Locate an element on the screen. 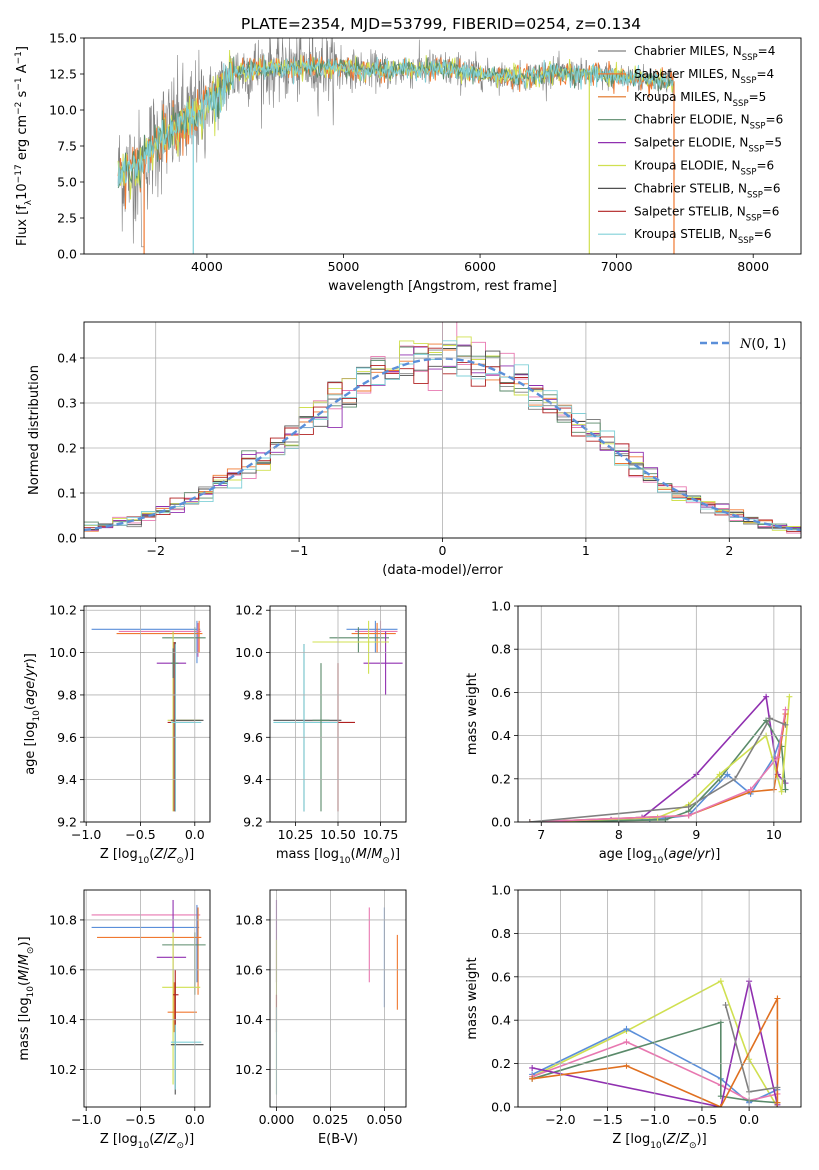  x-tick-label: 7 is located at coordinates (541, 834).